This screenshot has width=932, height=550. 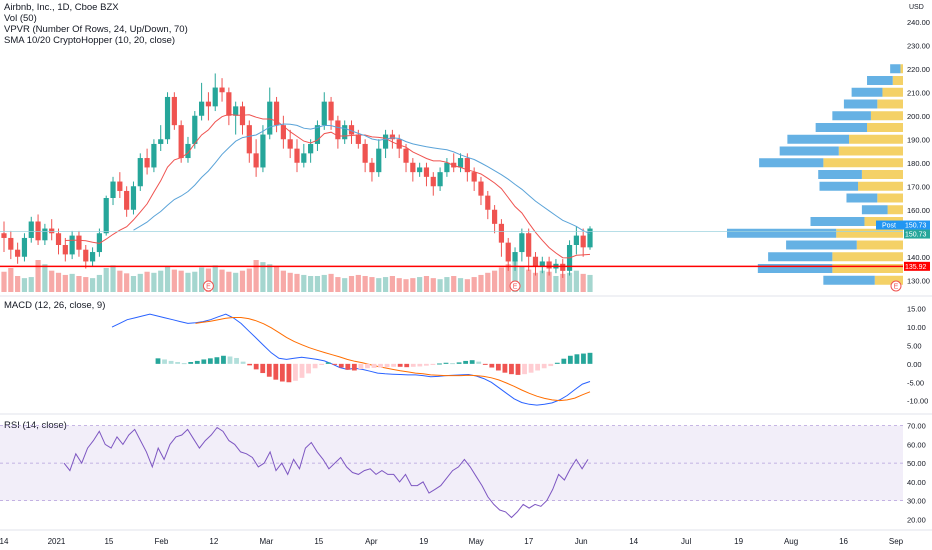 I want to click on macd-tick-label: 15.00, so click(x=916, y=309).